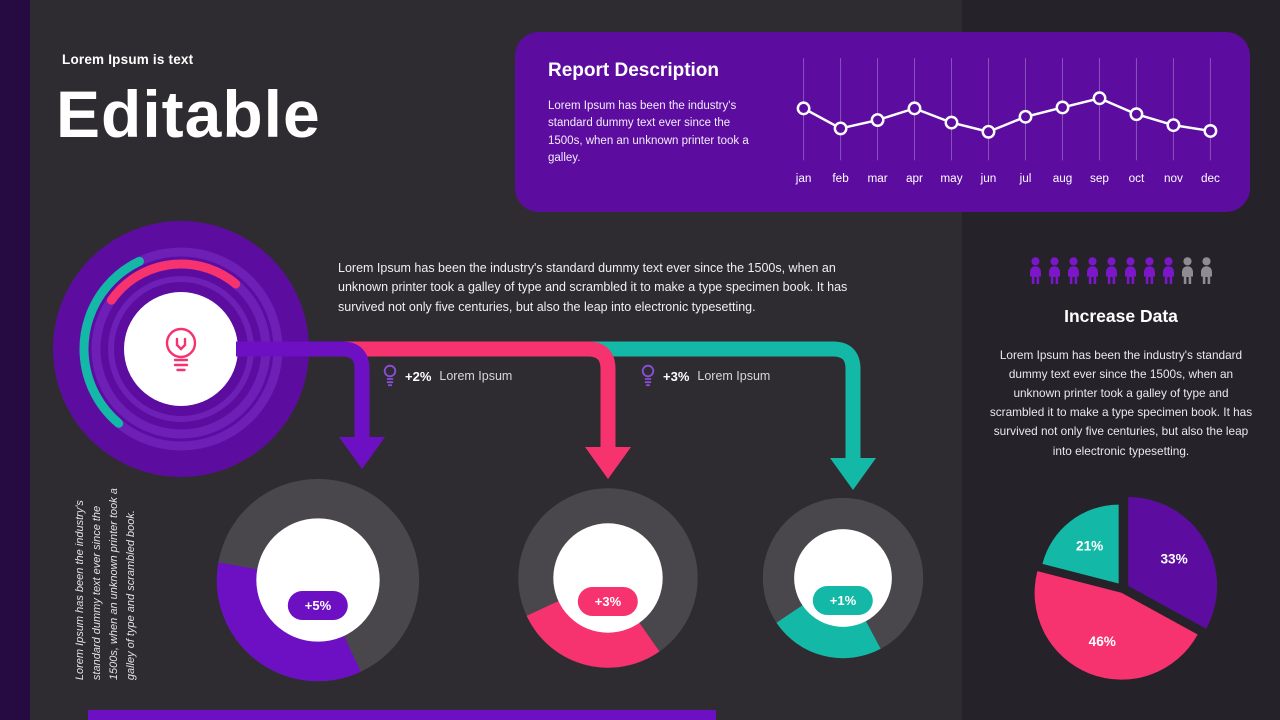  Describe the element at coordinates (1089, 546) in the screenshot. I see `pie-slice-label: 21%` at that location.